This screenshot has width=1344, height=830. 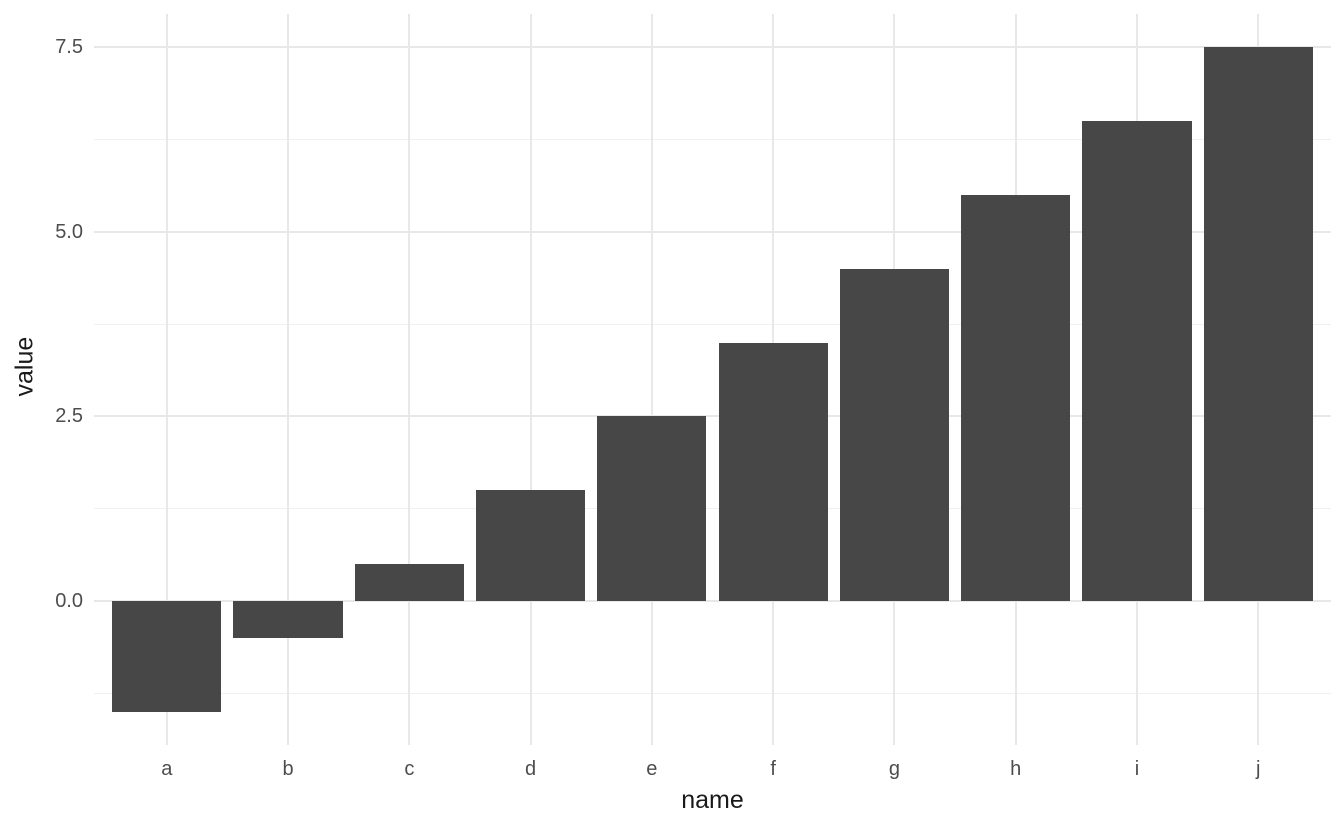 I want to click on y-tick-label: 2.5, so click(x=69, y=416).